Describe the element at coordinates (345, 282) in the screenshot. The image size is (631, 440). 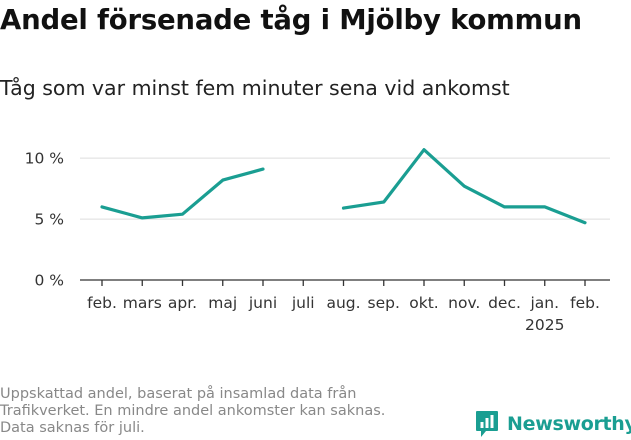
I see `x-axis` at that location.